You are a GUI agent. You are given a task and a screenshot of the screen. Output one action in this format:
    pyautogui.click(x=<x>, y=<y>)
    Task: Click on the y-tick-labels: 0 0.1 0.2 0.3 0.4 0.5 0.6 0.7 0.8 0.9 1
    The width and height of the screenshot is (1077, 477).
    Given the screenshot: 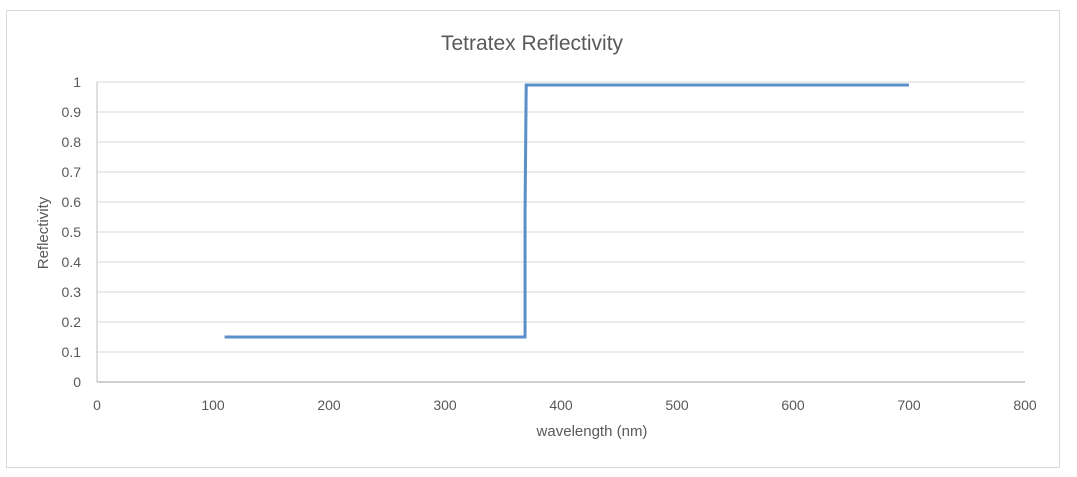 What is the action you would take?
    pyautogui.click(x=72, y=232)
    